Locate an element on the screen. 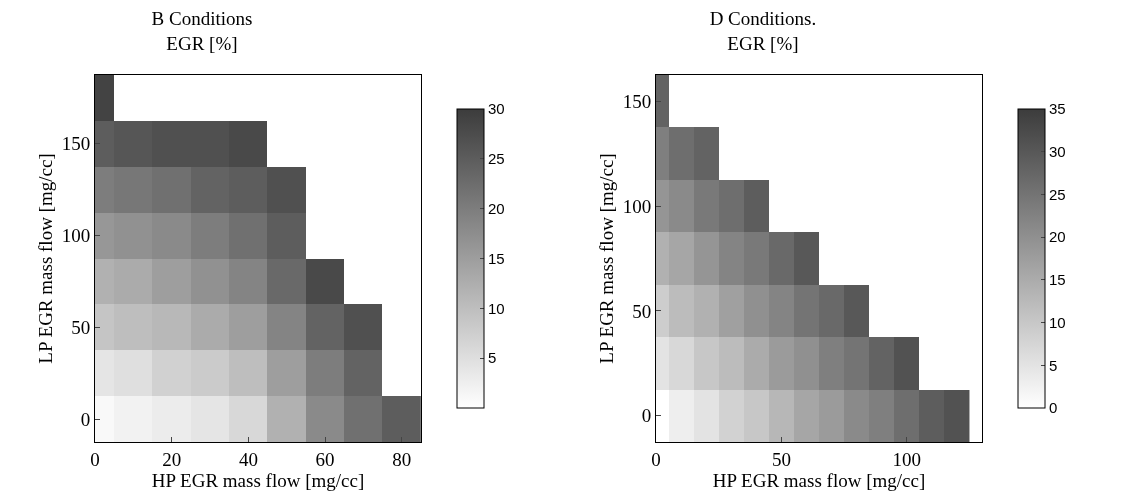  x-tick-label: 100 is located at coordinates (907, 459).